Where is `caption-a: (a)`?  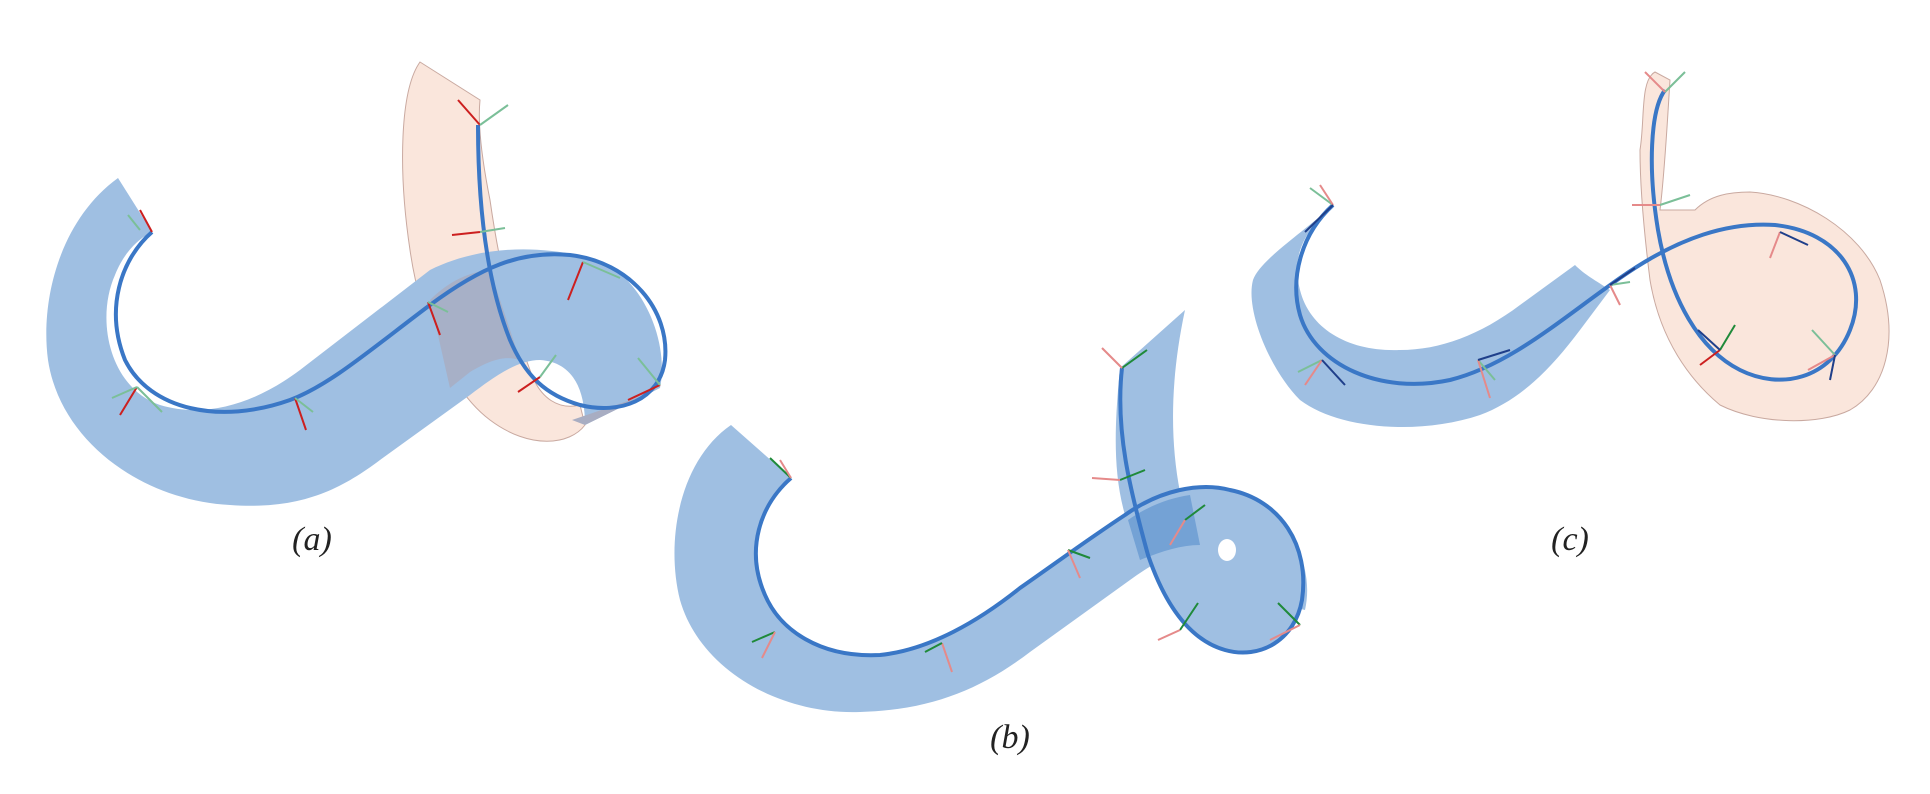 caption-a: (a) is located at coordinates (312, 539).